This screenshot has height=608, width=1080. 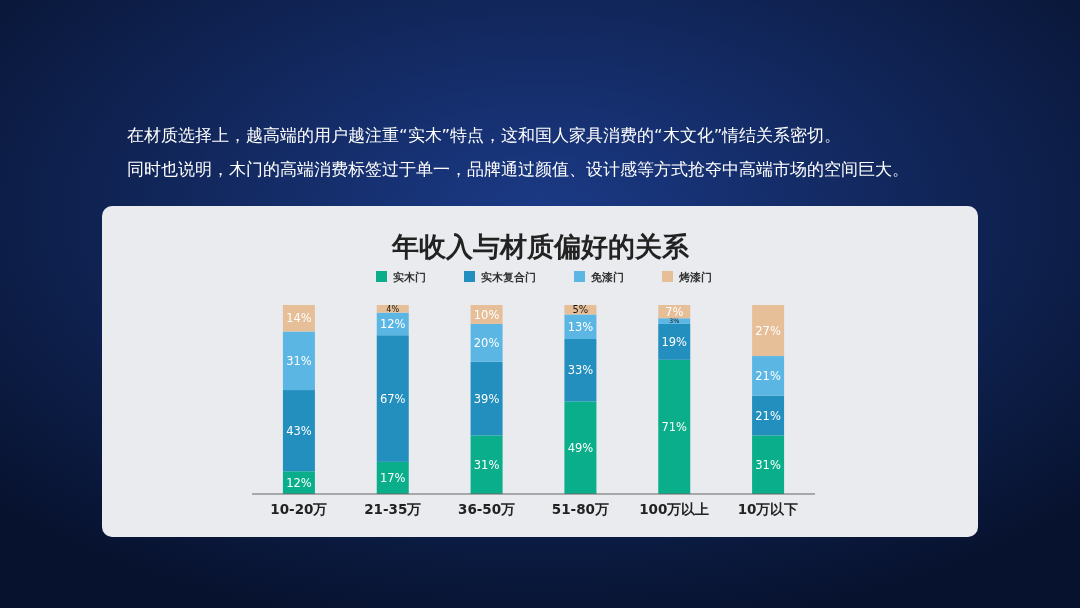 What do you see at coordinates (695, 277) in the screenshot?
I see `legend-label: 烤漆门` at bounding box center [695, 277].